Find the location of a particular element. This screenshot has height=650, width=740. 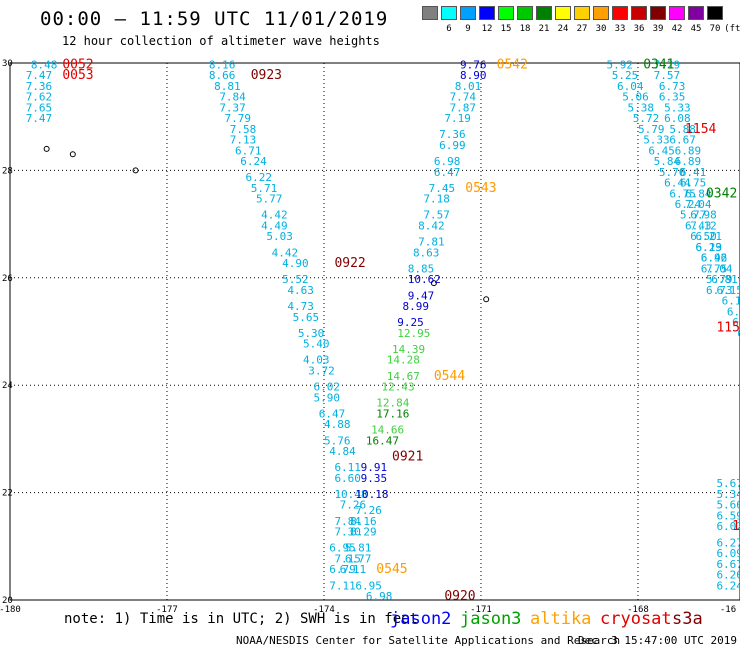

timestamp-text: Dec 3 15:47:00 UTC 2019 is located at coordinates (657, 640).